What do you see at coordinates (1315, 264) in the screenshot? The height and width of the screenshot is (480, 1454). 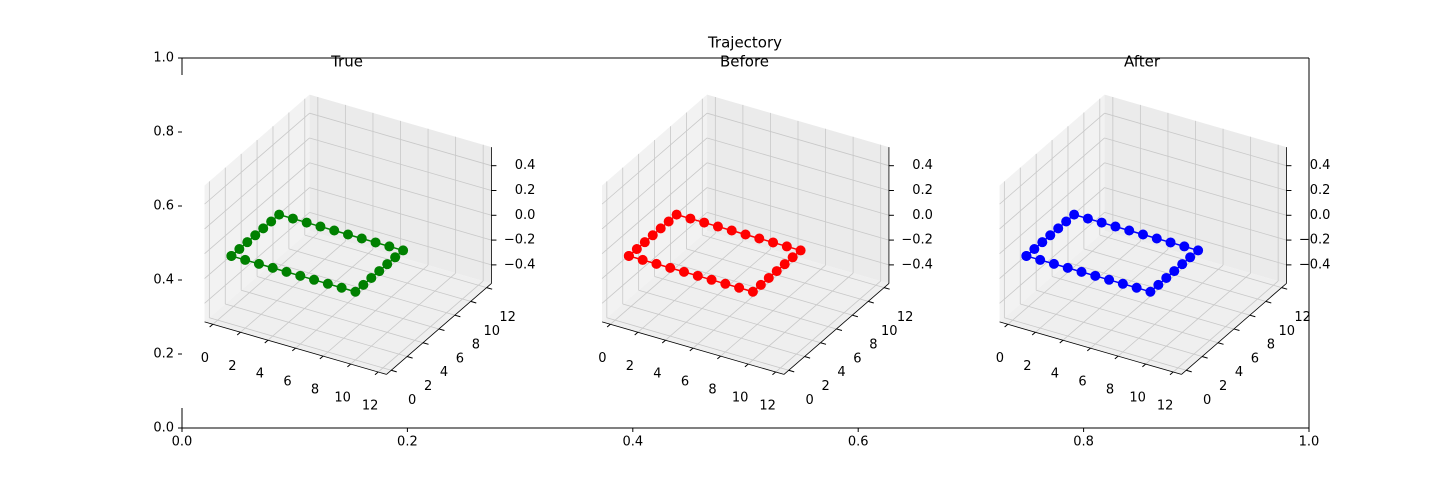 I see `z-tick-label: −0.4` at bounding box center [1315, 264].